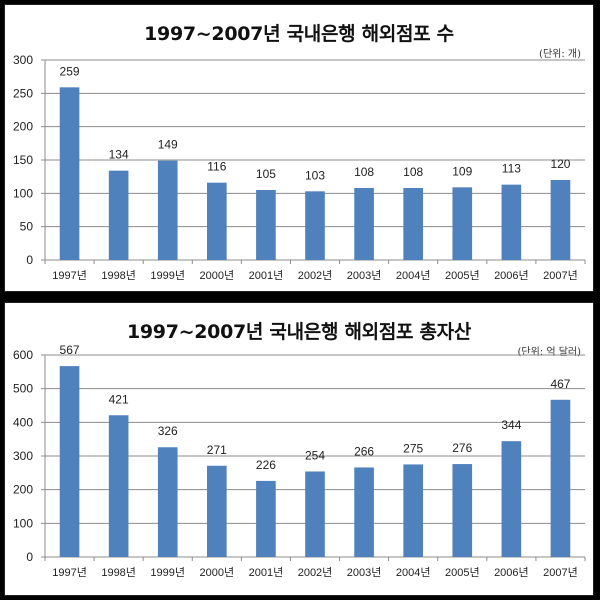  Describe the element at coordinates (511, 169) in the screenshot. I see `bar-value-label: 113` at that location.